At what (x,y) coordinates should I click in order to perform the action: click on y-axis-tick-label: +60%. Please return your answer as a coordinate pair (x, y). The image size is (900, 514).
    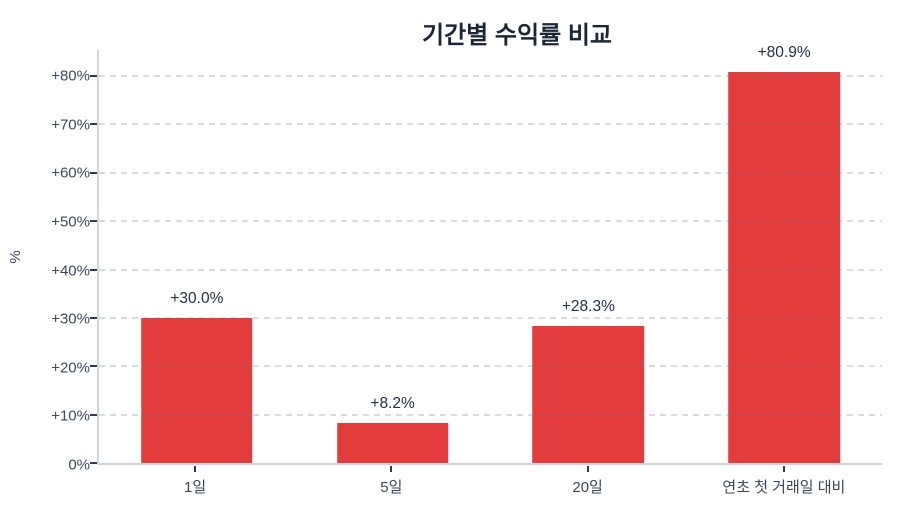
    Looking at the image, I should click on (70, 173).